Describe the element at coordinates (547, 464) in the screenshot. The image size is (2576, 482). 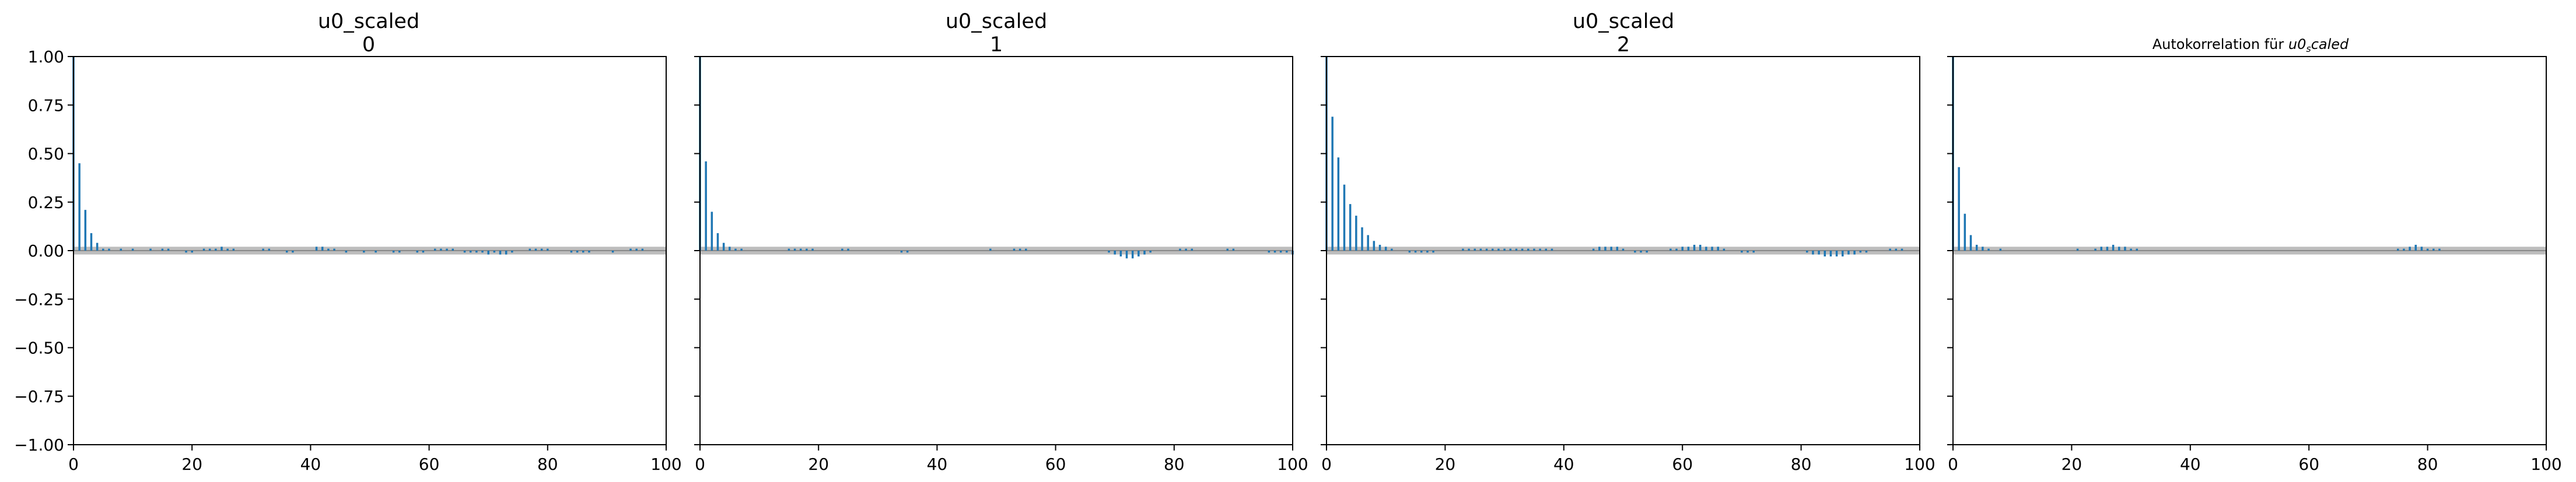
I see `panel-0-xtick-label-80: 80` at that location.